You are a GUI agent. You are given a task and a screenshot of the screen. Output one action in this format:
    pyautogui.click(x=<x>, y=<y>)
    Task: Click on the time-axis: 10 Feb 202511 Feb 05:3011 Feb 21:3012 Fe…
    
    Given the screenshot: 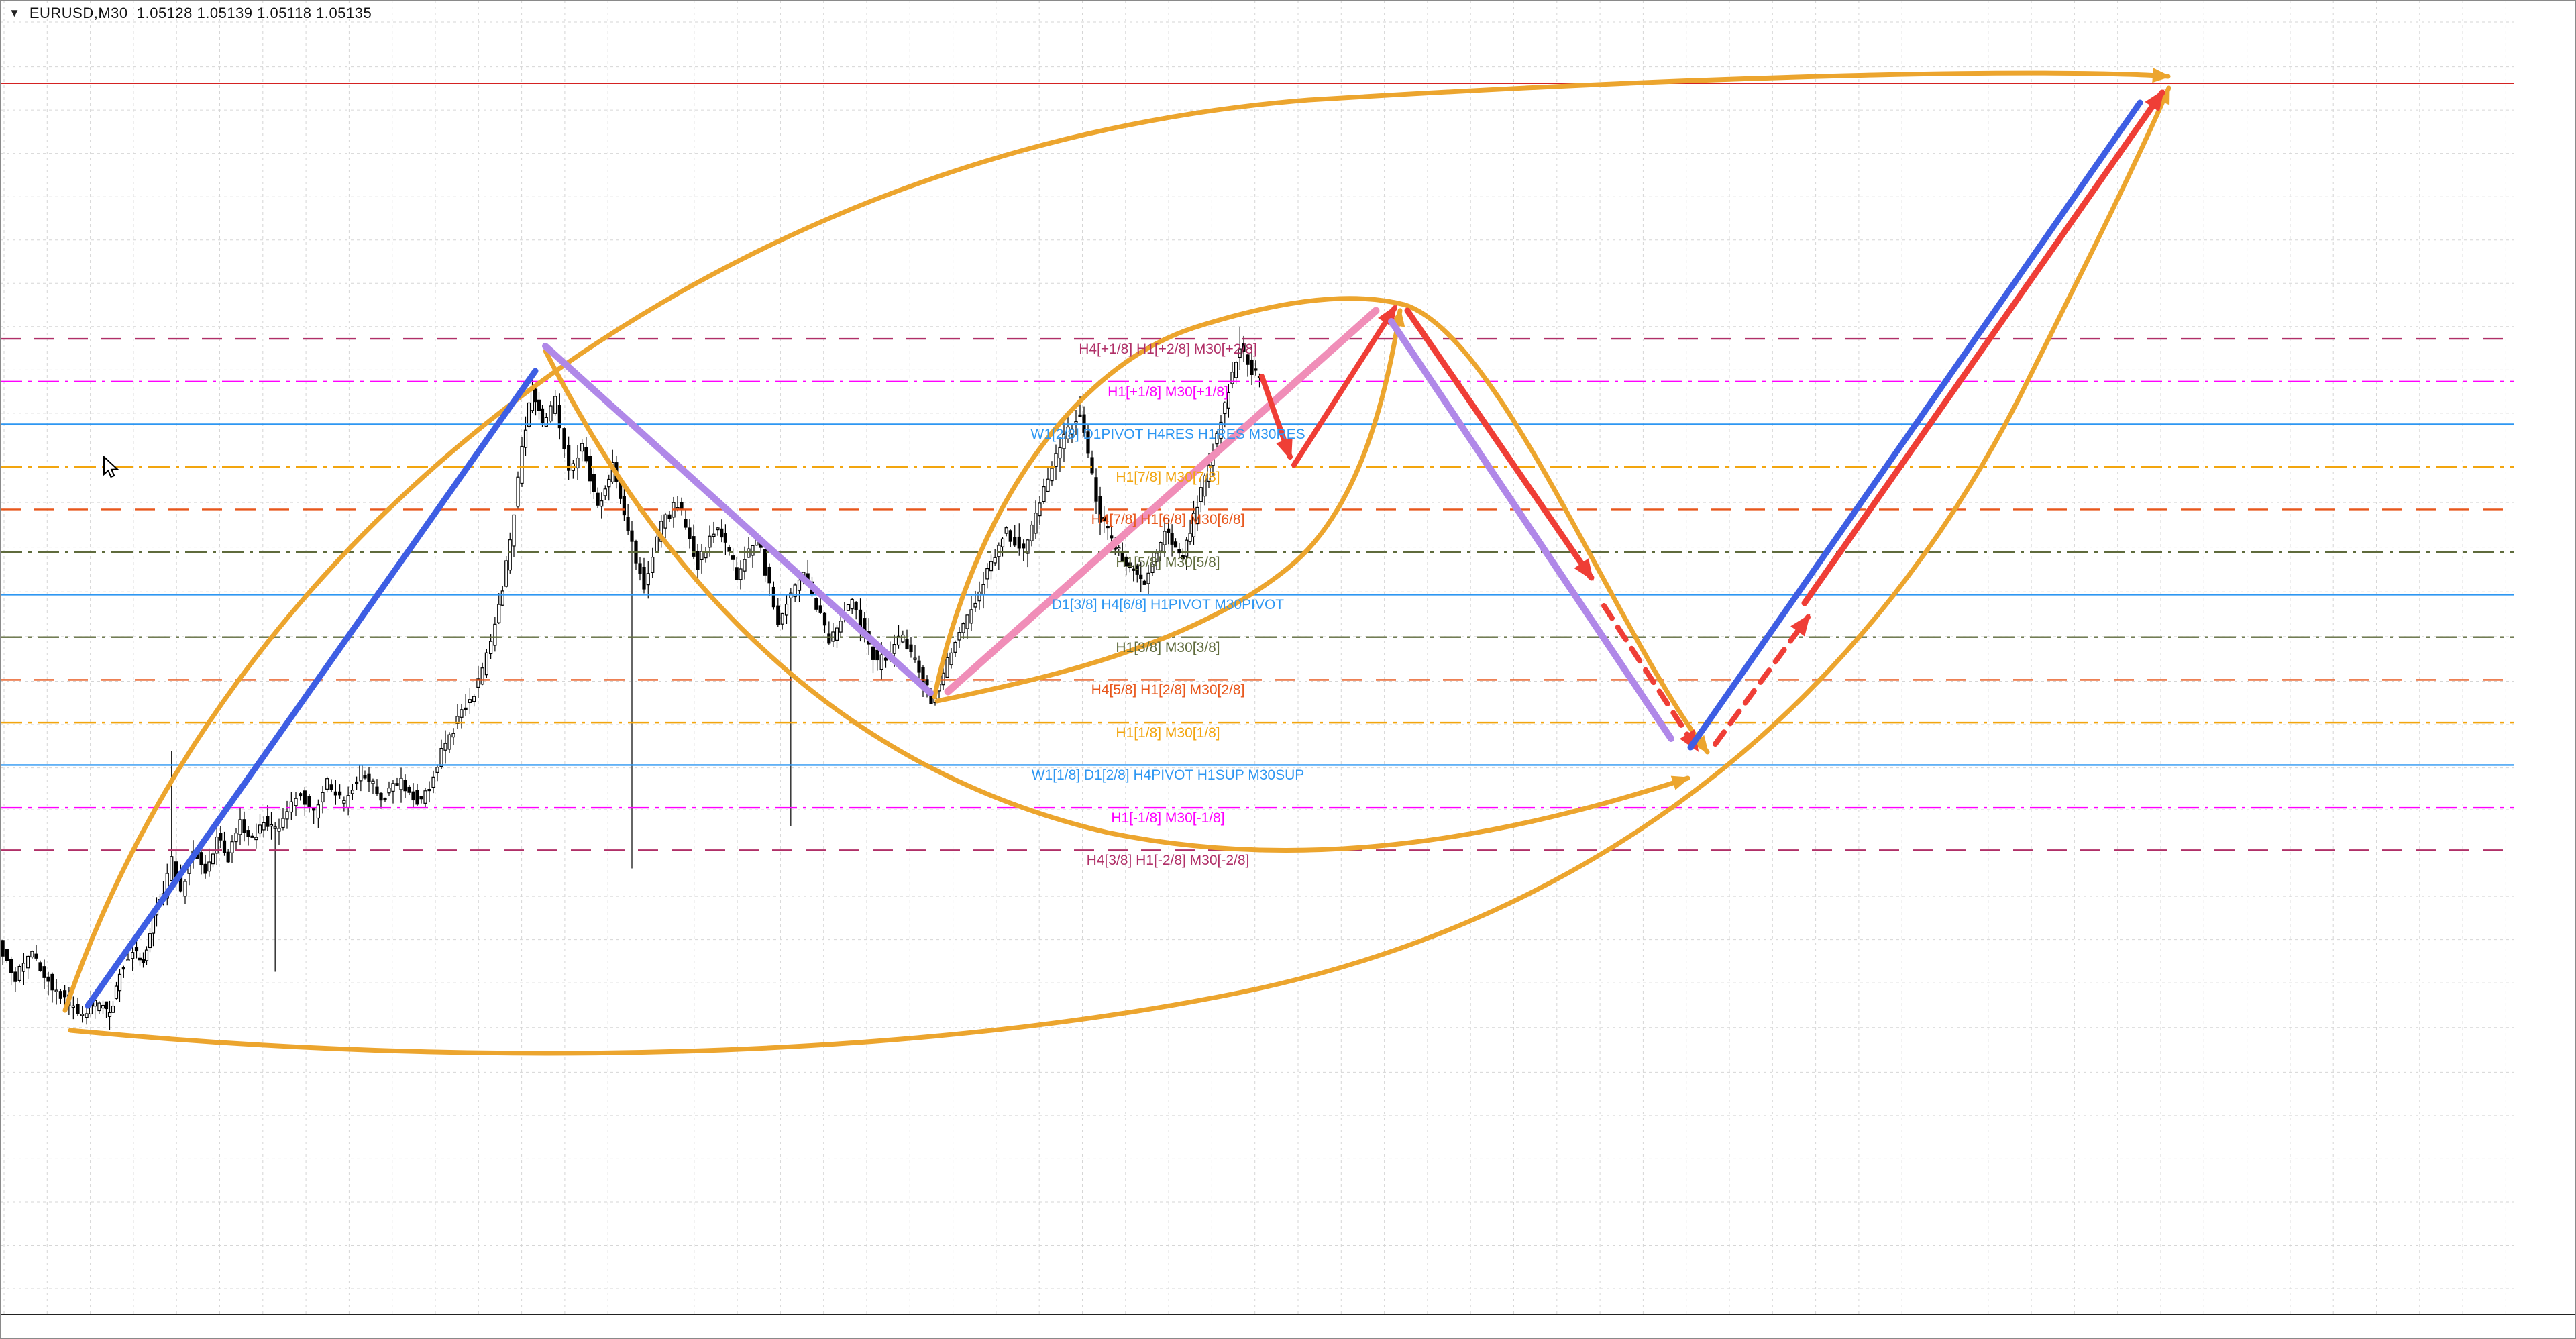 What is the action you would take?
    pyautogui.click(x=1288, y=1326)
    